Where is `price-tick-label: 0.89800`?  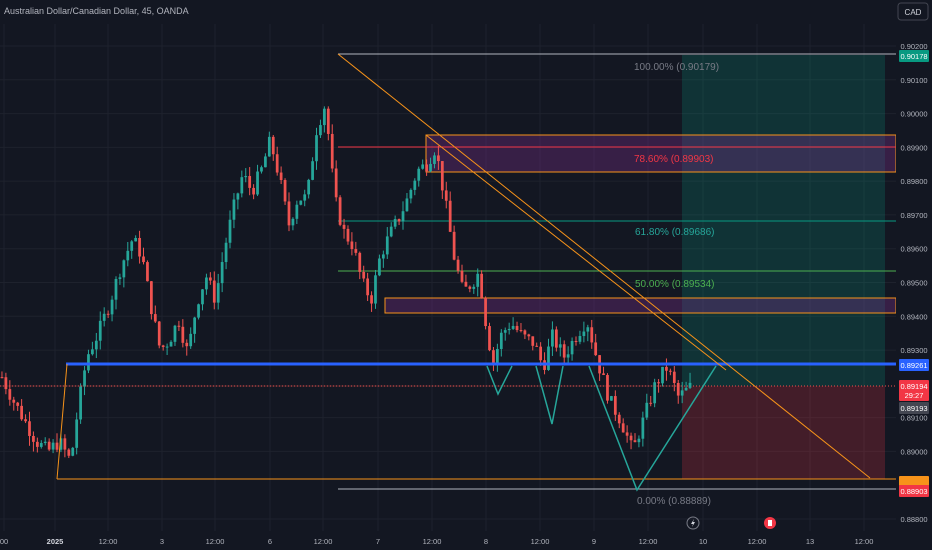 price-tick-label: 0.89800 is located at coordinates (913, 181).